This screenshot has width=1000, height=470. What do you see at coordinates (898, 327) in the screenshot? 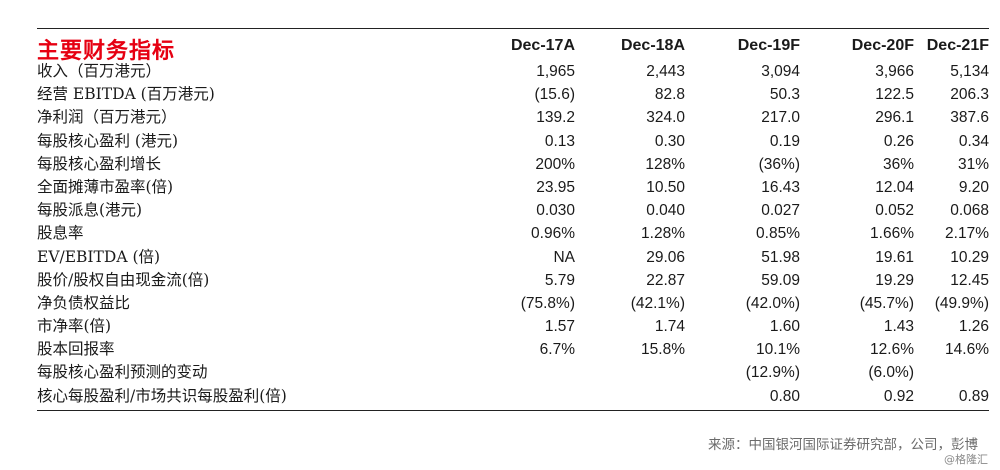
I see `table-cell: 1.43` at bounding box center [898, 327].